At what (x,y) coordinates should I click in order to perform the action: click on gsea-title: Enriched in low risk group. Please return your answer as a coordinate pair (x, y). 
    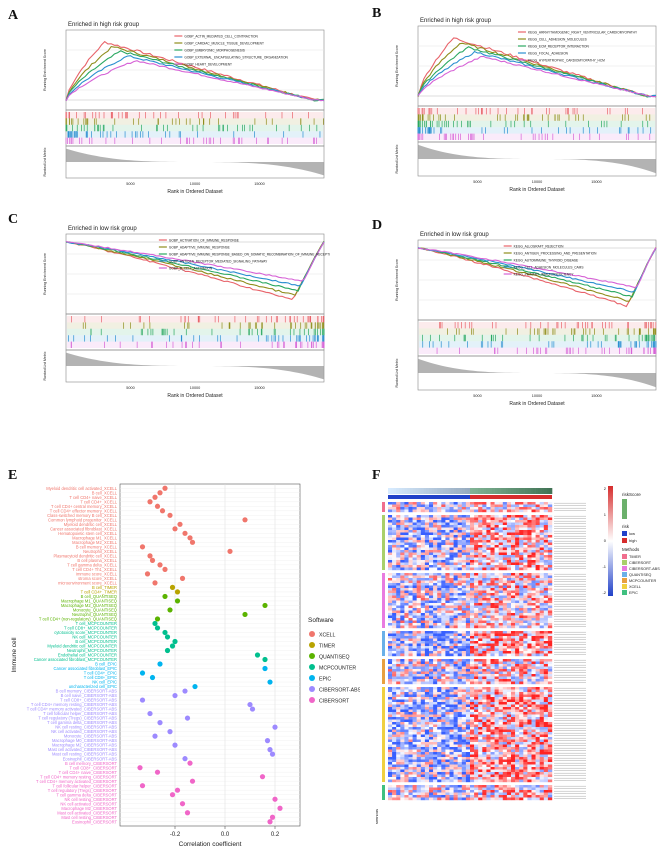
    Looking at the image, I should click on (102, 229).